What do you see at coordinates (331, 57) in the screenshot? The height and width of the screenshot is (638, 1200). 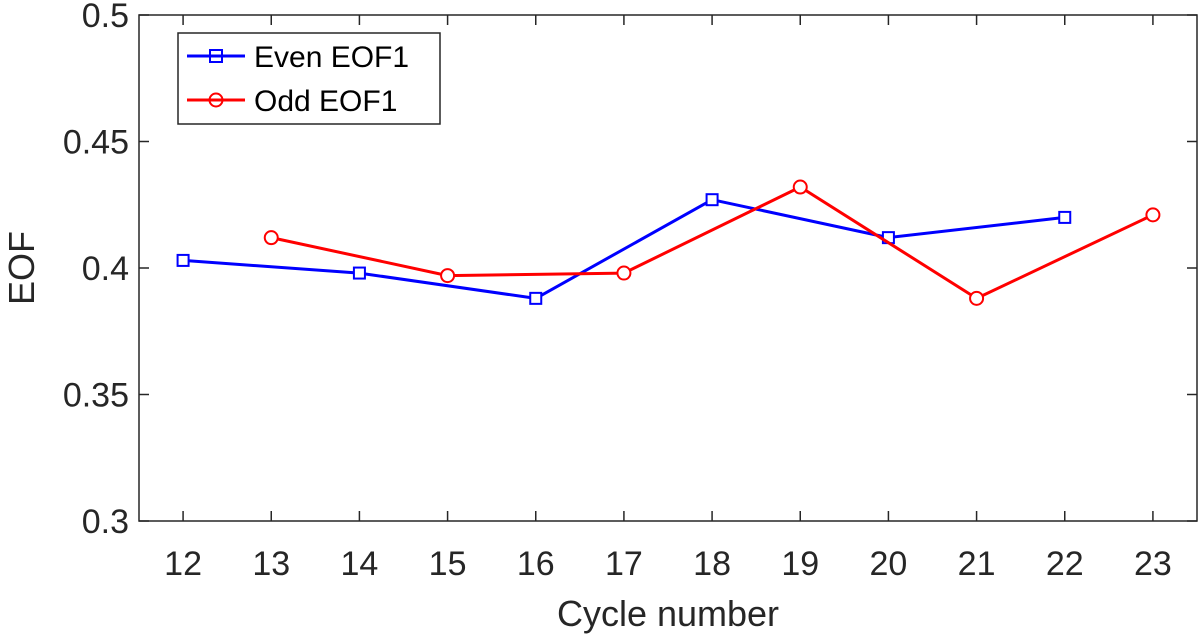 I see `legend-label-even: Even EOF1` at bounding box center [331, 57].